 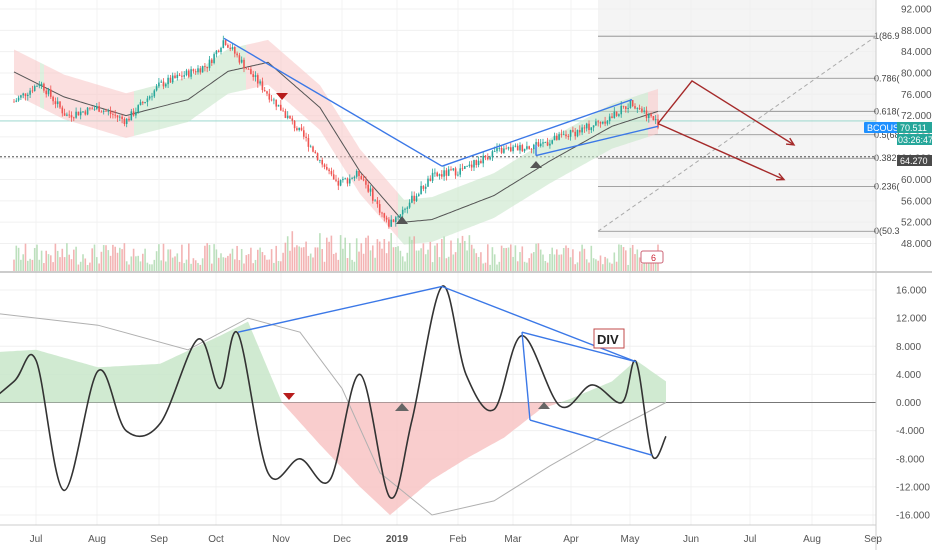 I want to click on div-box, so click(x=609, y=338).